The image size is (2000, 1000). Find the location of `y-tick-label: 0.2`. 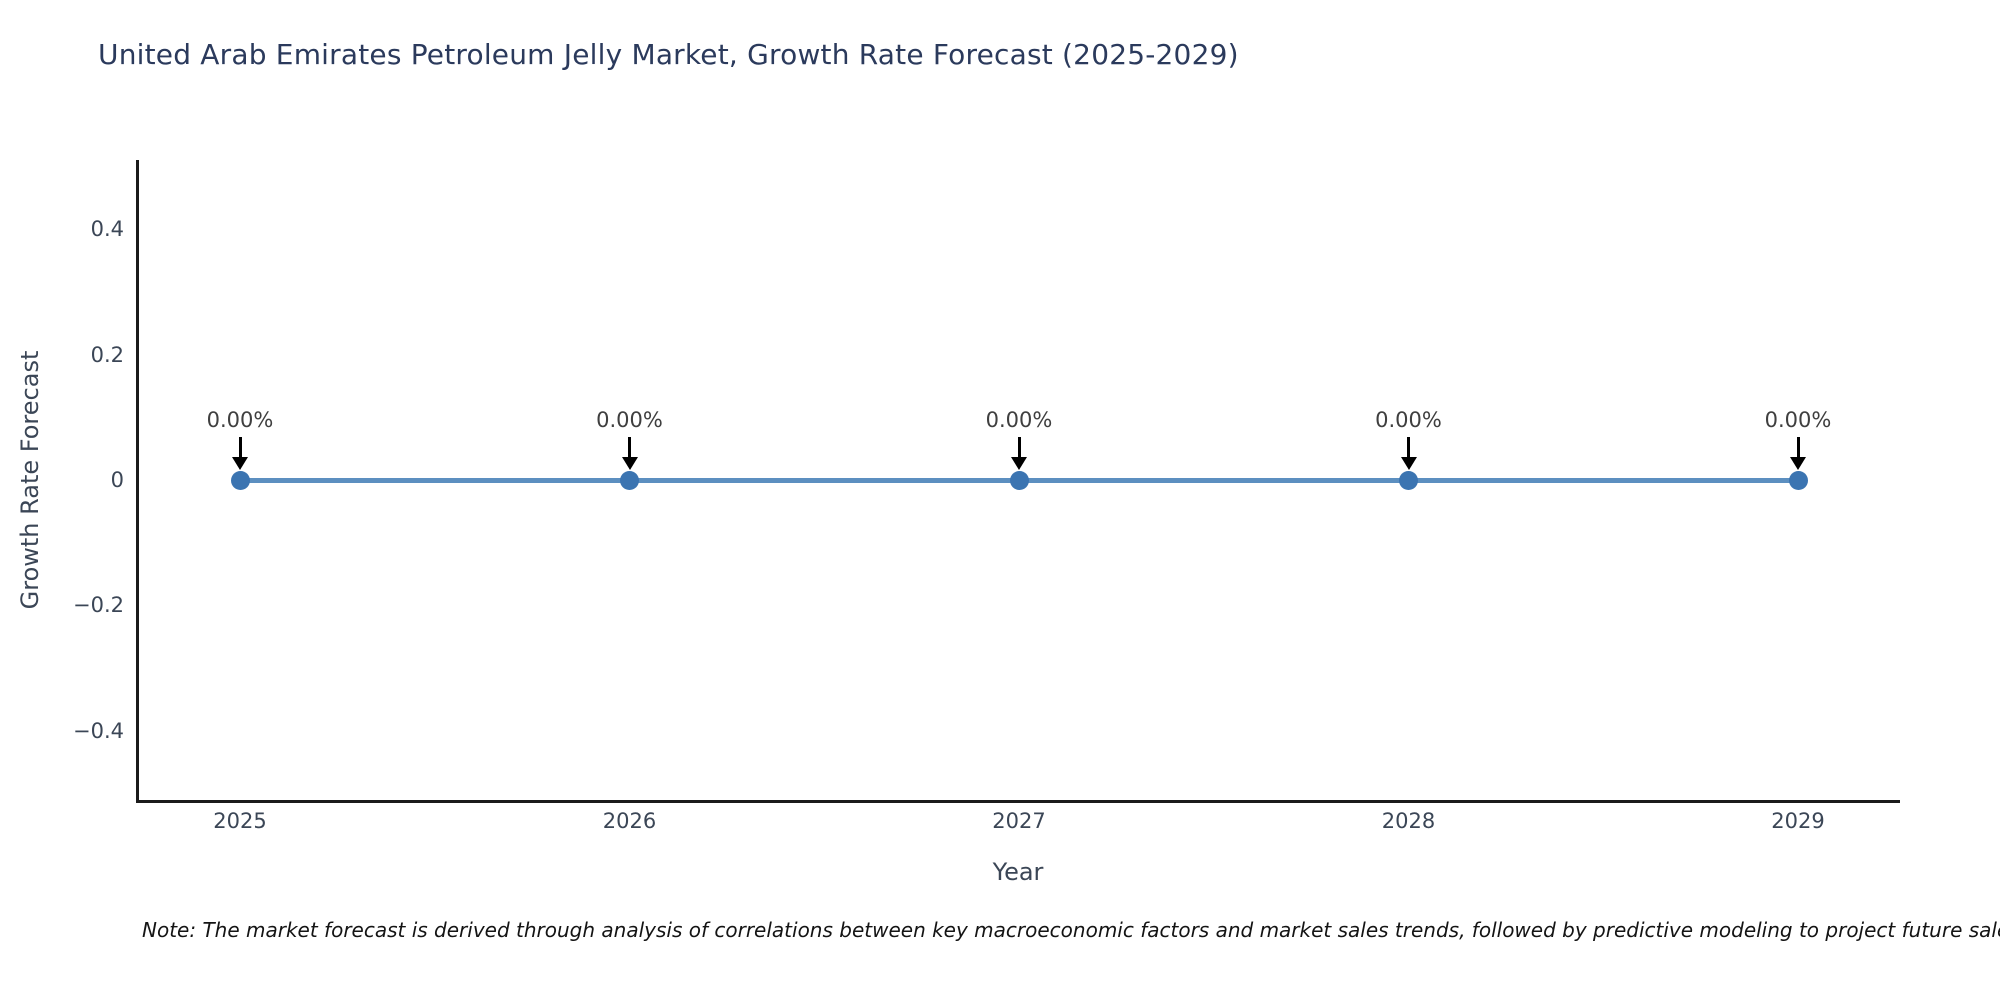

y-tick-label: 0.2 is located at coordinates (107, 354).